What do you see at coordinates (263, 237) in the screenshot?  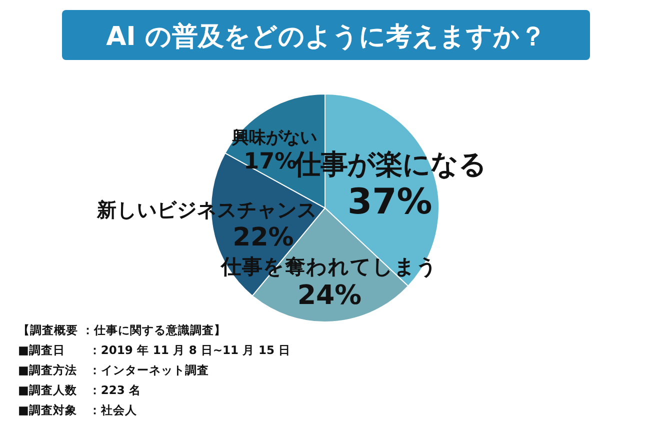 I see `data-label: 22%` at bounding box center [263, 237].